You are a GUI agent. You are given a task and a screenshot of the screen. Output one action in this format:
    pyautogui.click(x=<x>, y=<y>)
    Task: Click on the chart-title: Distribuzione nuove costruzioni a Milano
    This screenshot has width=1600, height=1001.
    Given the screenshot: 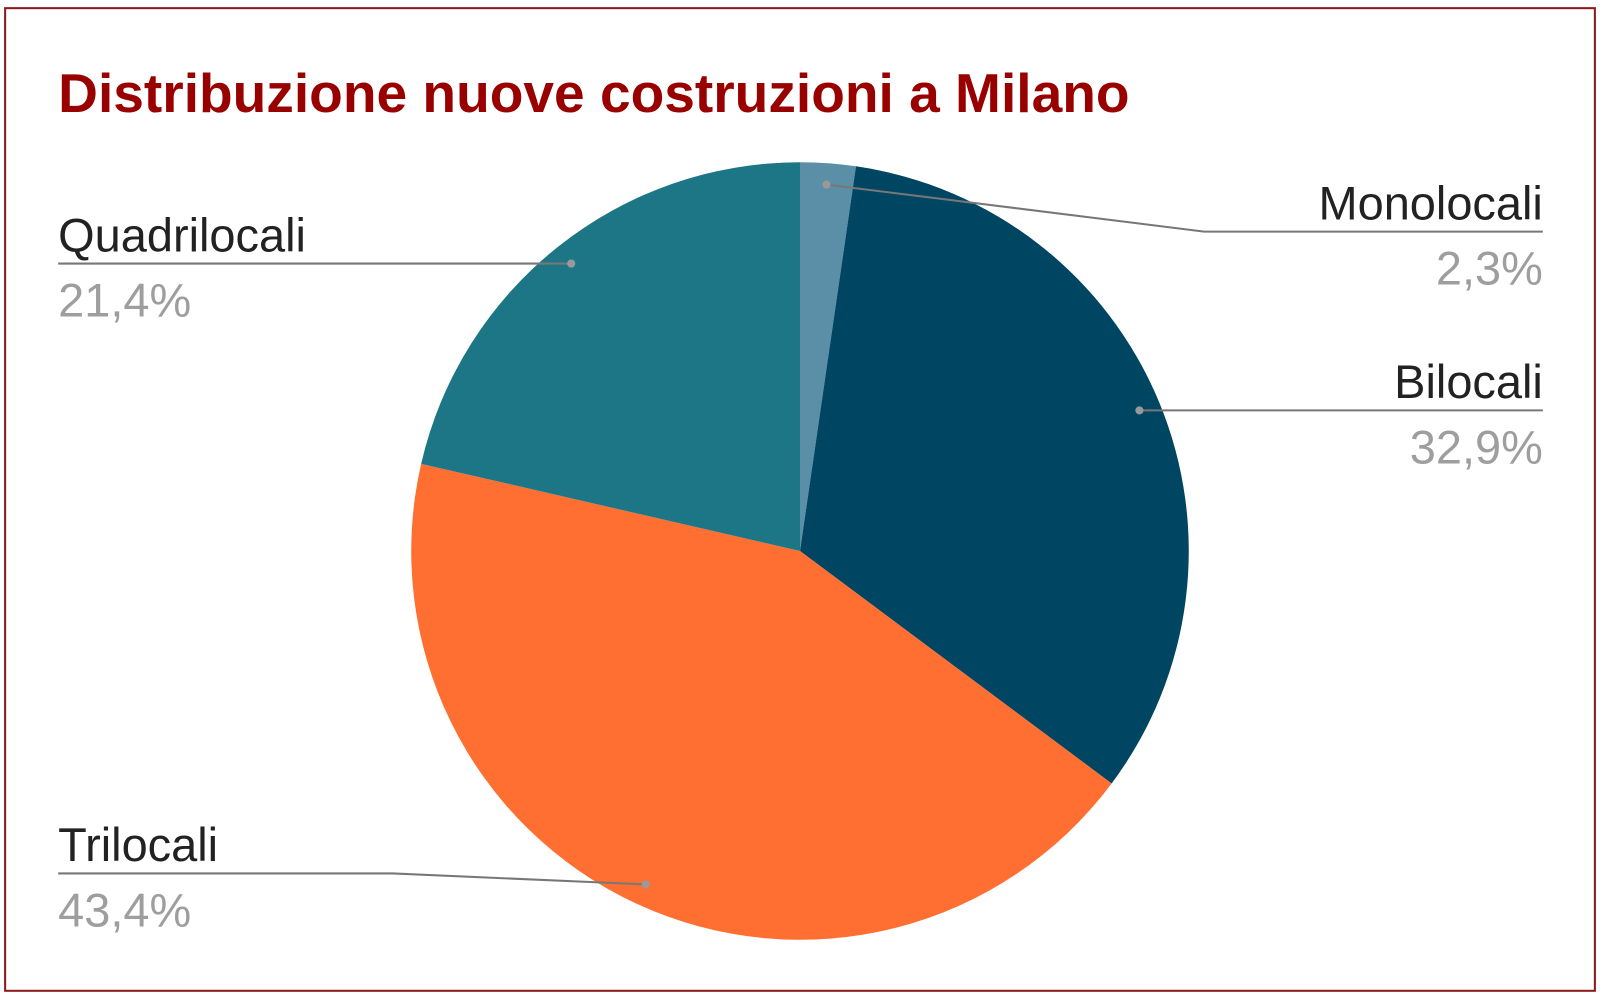 What is the action you would take?
    pyautogui.click(x=593, y=93)
    